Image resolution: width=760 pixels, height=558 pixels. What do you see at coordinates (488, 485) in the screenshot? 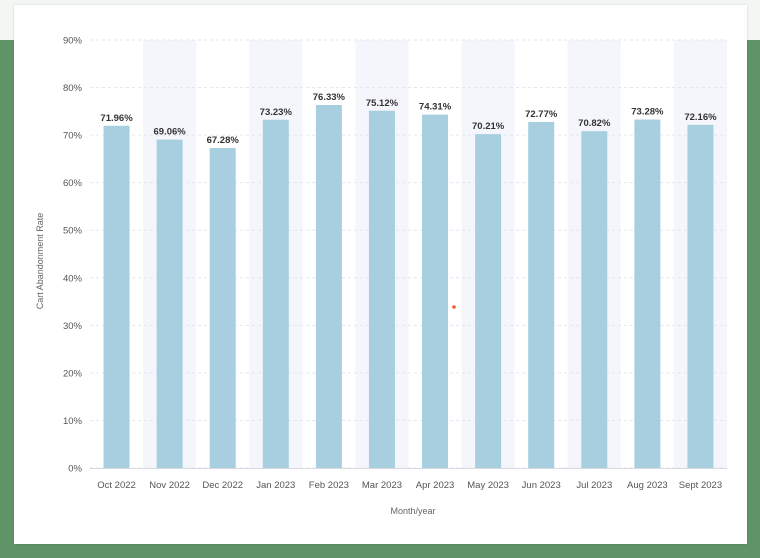
I see `x-tick-label: May 2023` at bounding box center [488, 485].